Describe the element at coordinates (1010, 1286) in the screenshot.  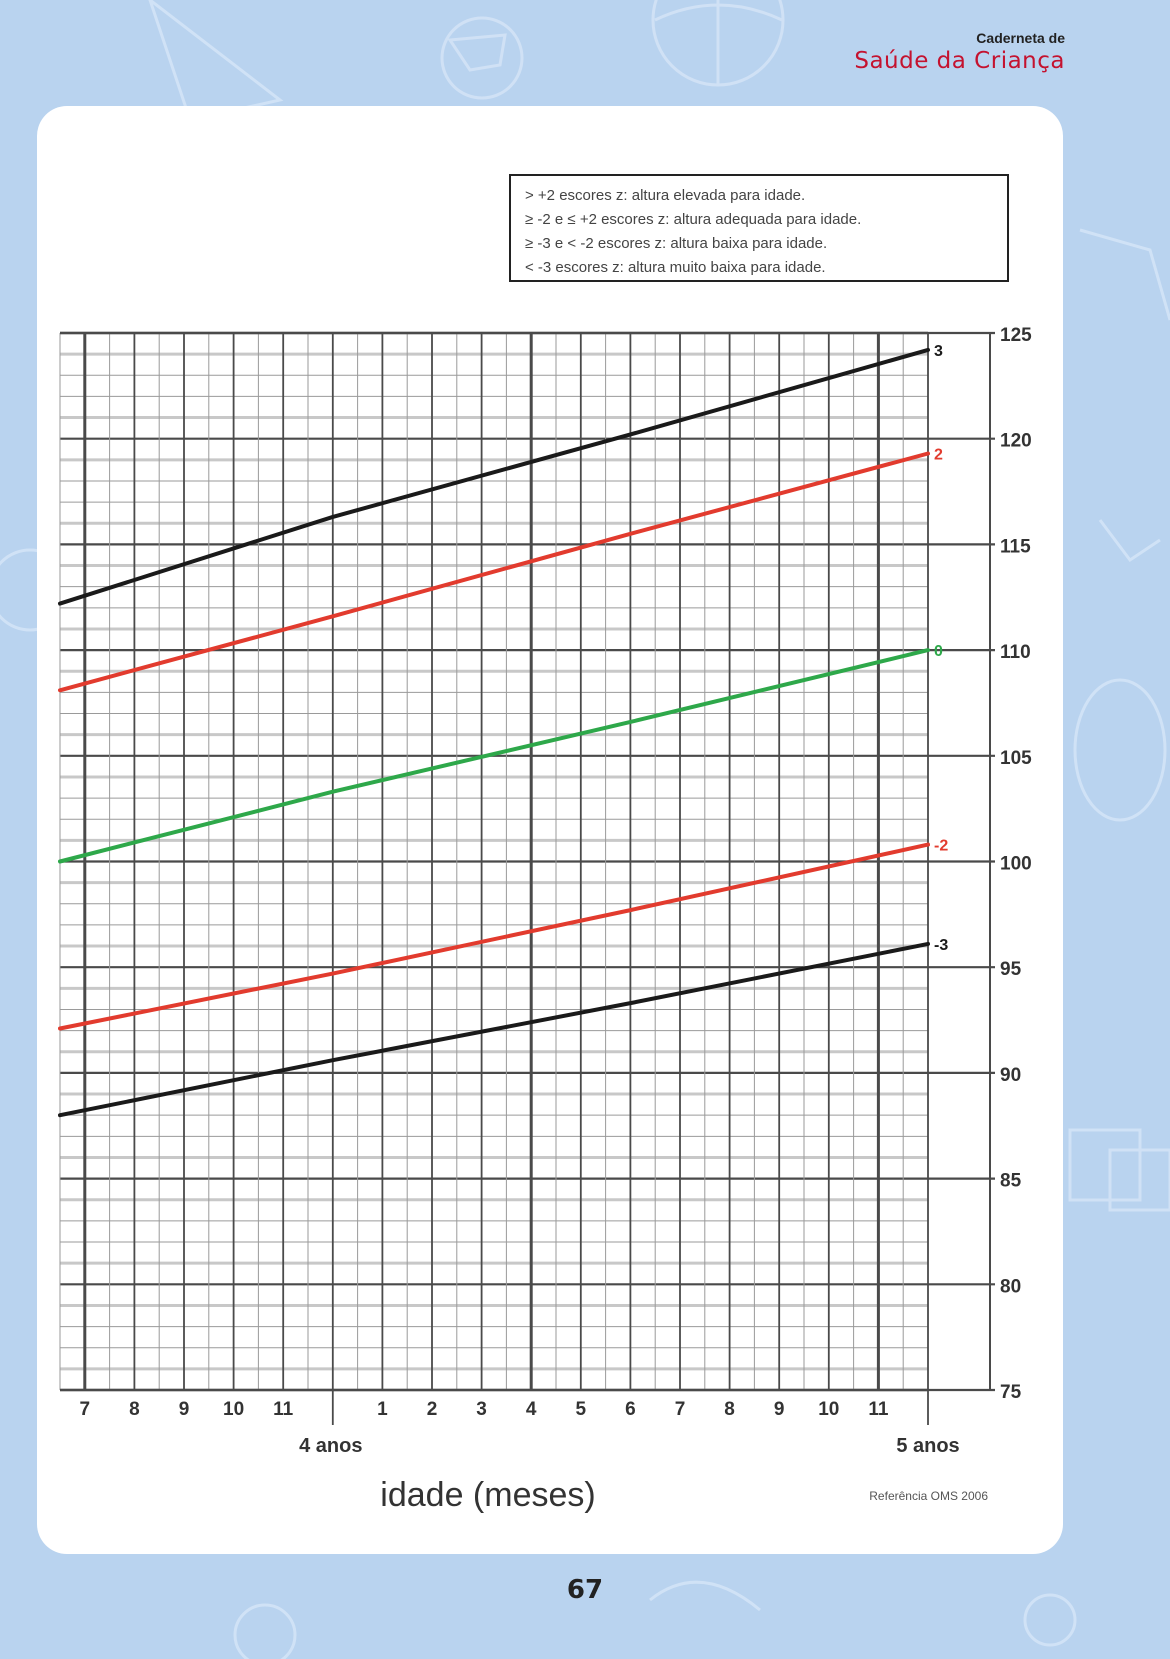
I see `y-tick-label: 80` at that location.